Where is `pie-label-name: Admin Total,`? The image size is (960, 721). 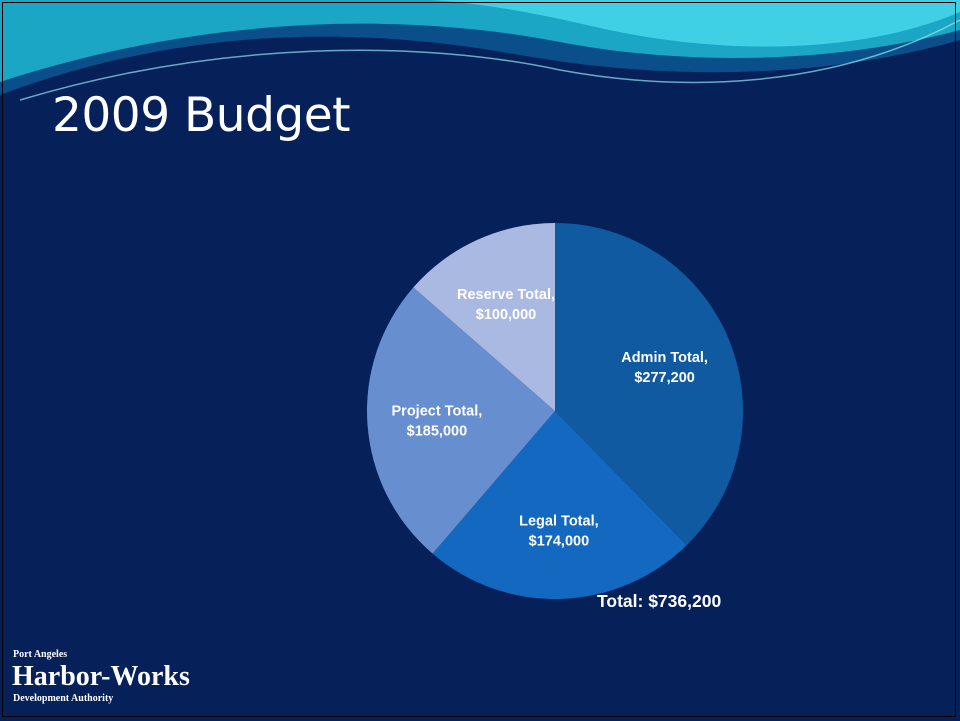
pie-label-name: Admin Total, is located at coordinates (664, 358).